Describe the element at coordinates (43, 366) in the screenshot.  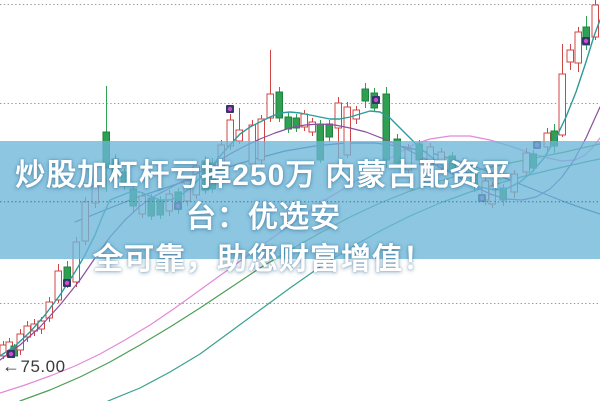
I see `price-annotation-value: 75.00` at that location.